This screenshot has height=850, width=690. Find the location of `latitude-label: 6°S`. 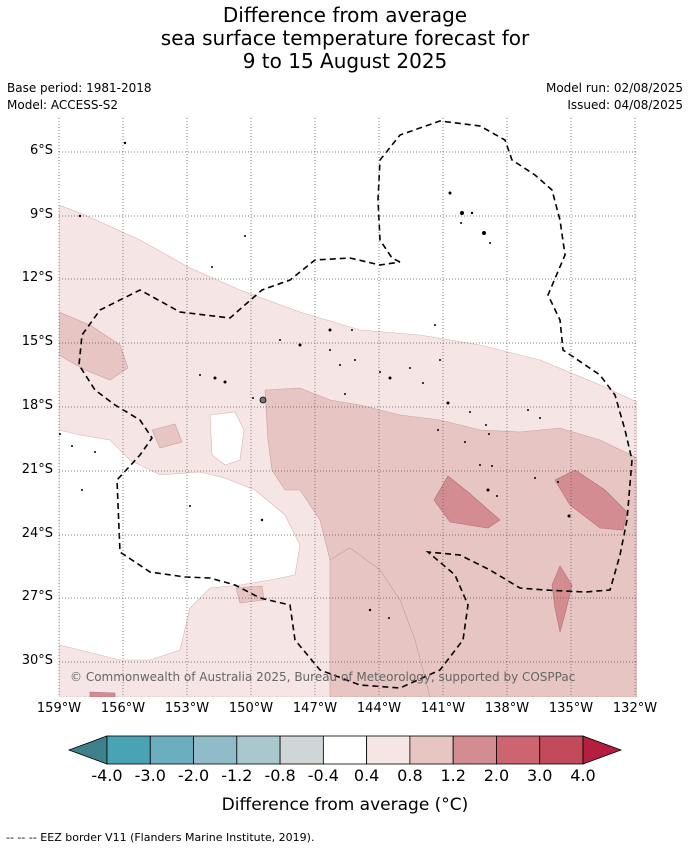

latitude-label: 6°S is located at coordinates (41, 150).